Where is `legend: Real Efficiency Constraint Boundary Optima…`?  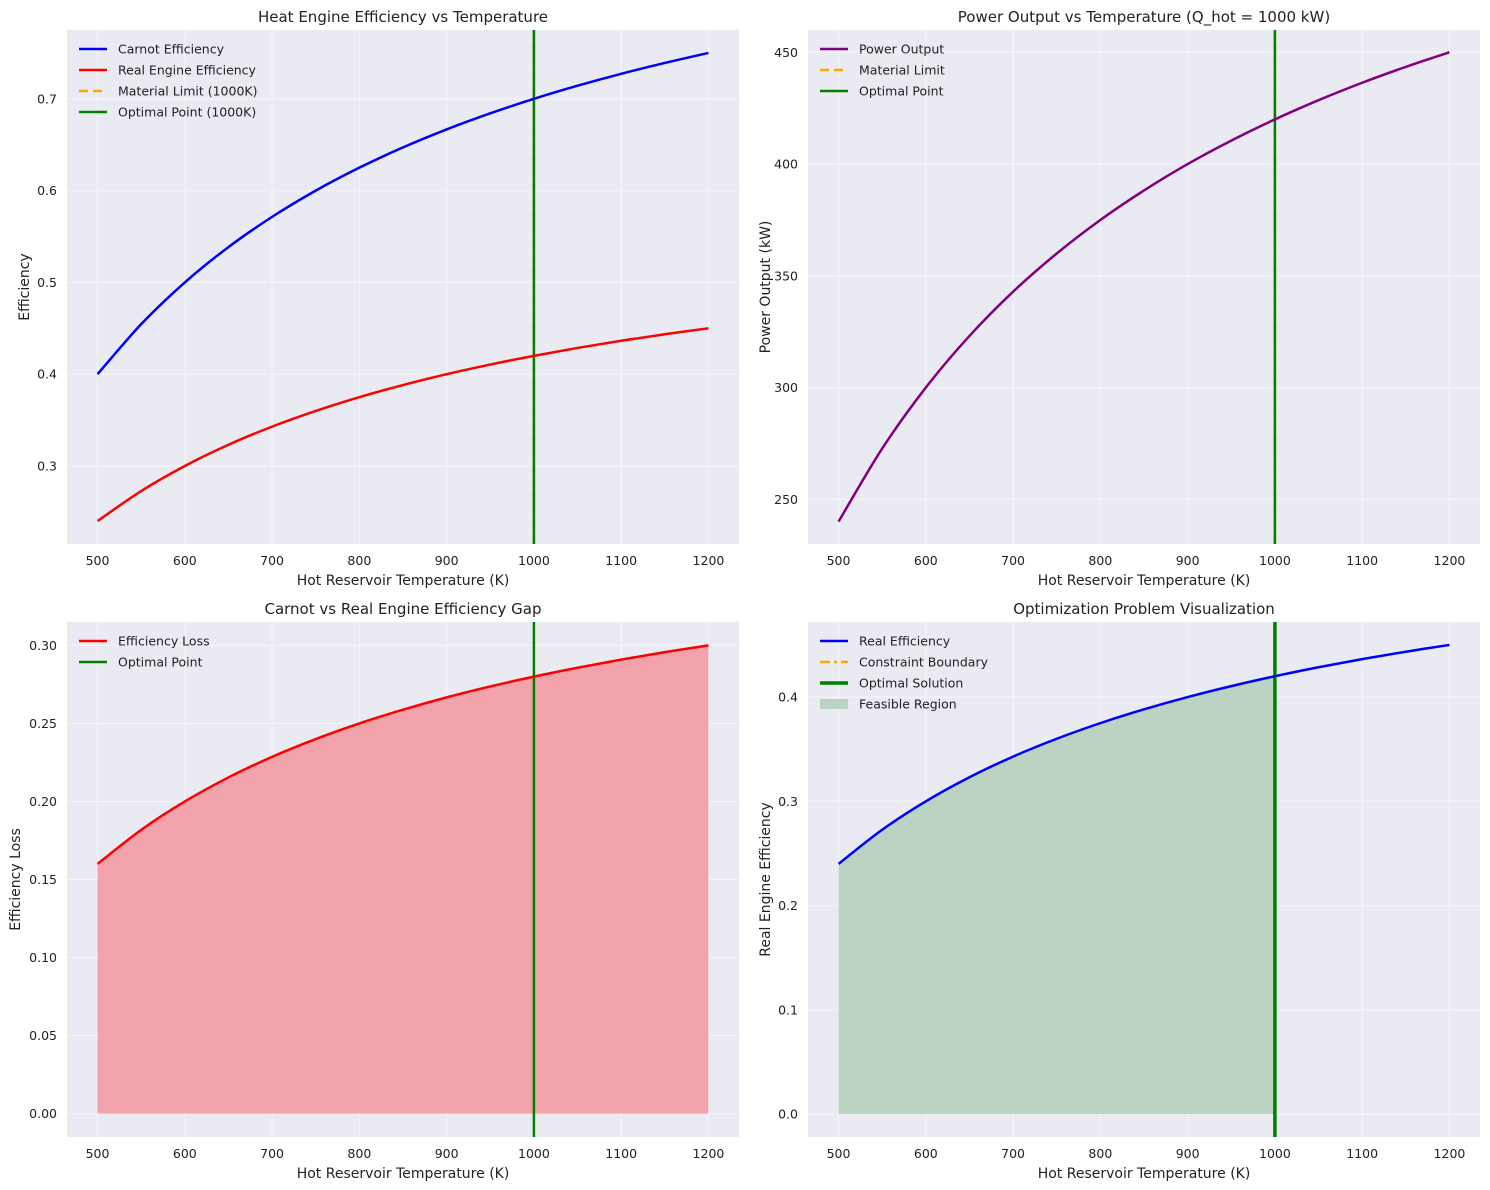
legend: Real Efficiency Constraint Boundary Optima… is located at coordinates (904, 673).